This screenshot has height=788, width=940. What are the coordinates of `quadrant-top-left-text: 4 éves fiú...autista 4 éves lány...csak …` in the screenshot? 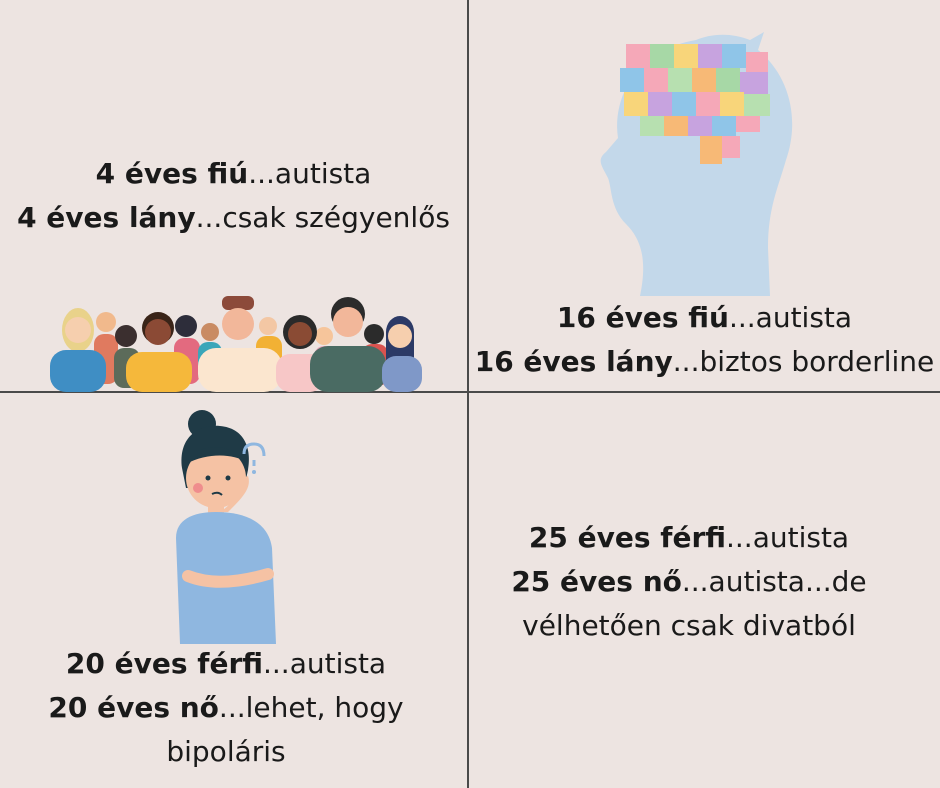 It's located at (233, 196).